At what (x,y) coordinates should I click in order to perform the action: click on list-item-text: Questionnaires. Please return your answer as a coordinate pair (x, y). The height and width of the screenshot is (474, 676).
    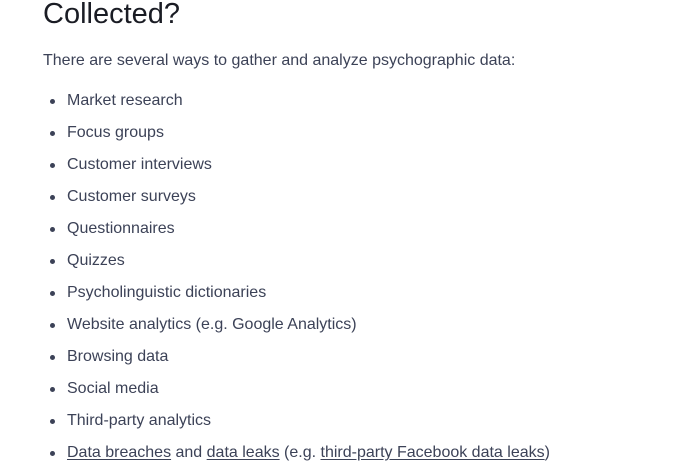
    Looking at the image, I should click on (121, 228).